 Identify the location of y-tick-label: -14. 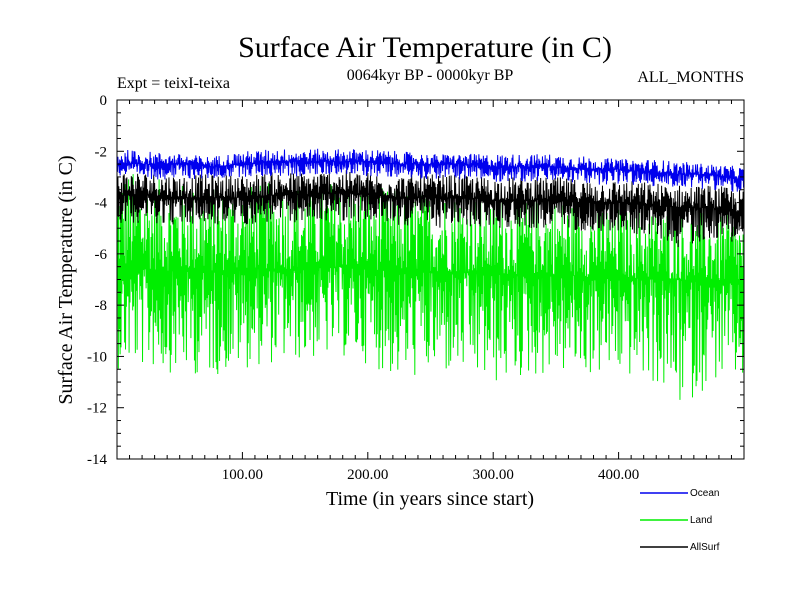
(97, 460).